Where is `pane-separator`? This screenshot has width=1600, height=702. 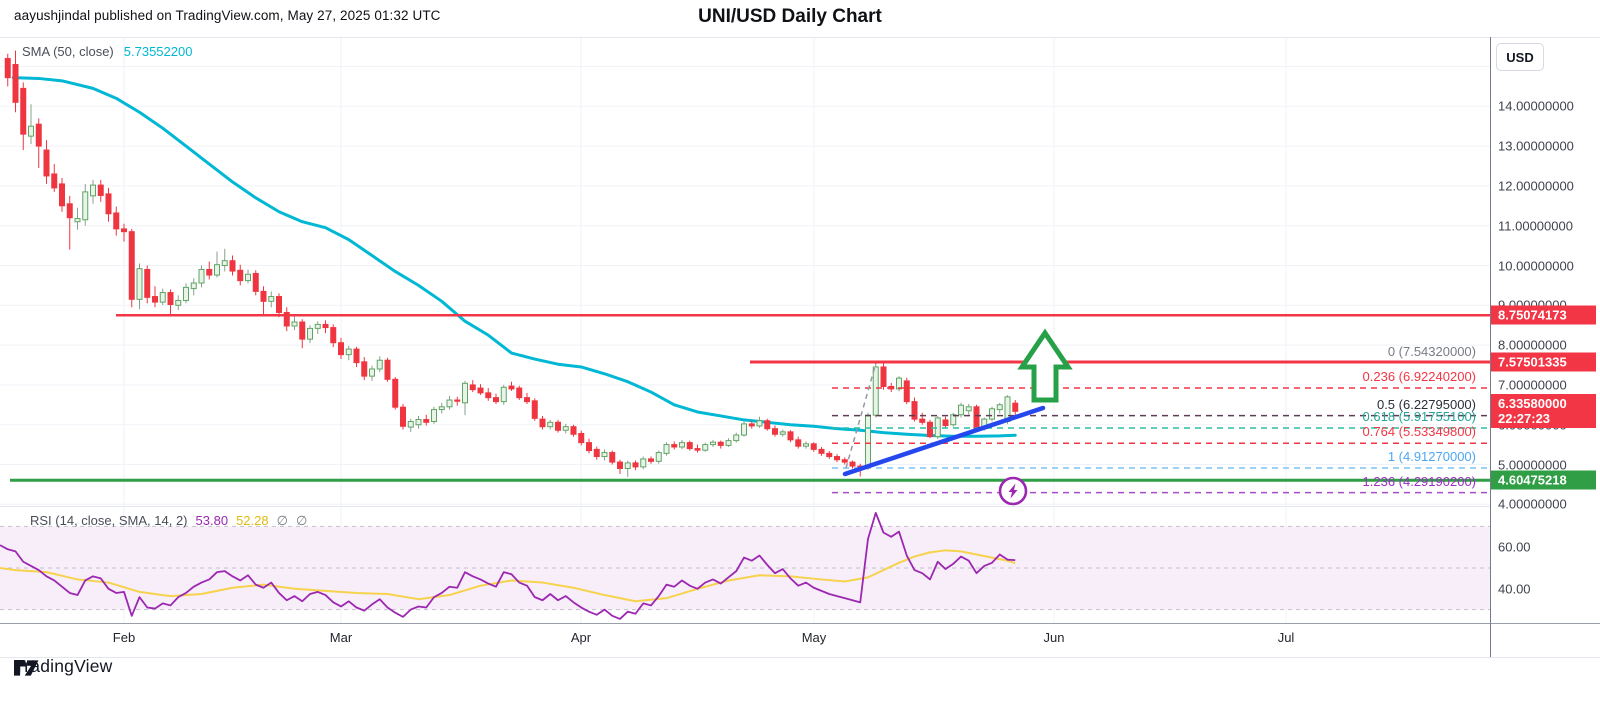
pane-separator is located at coordinates (745, 506).